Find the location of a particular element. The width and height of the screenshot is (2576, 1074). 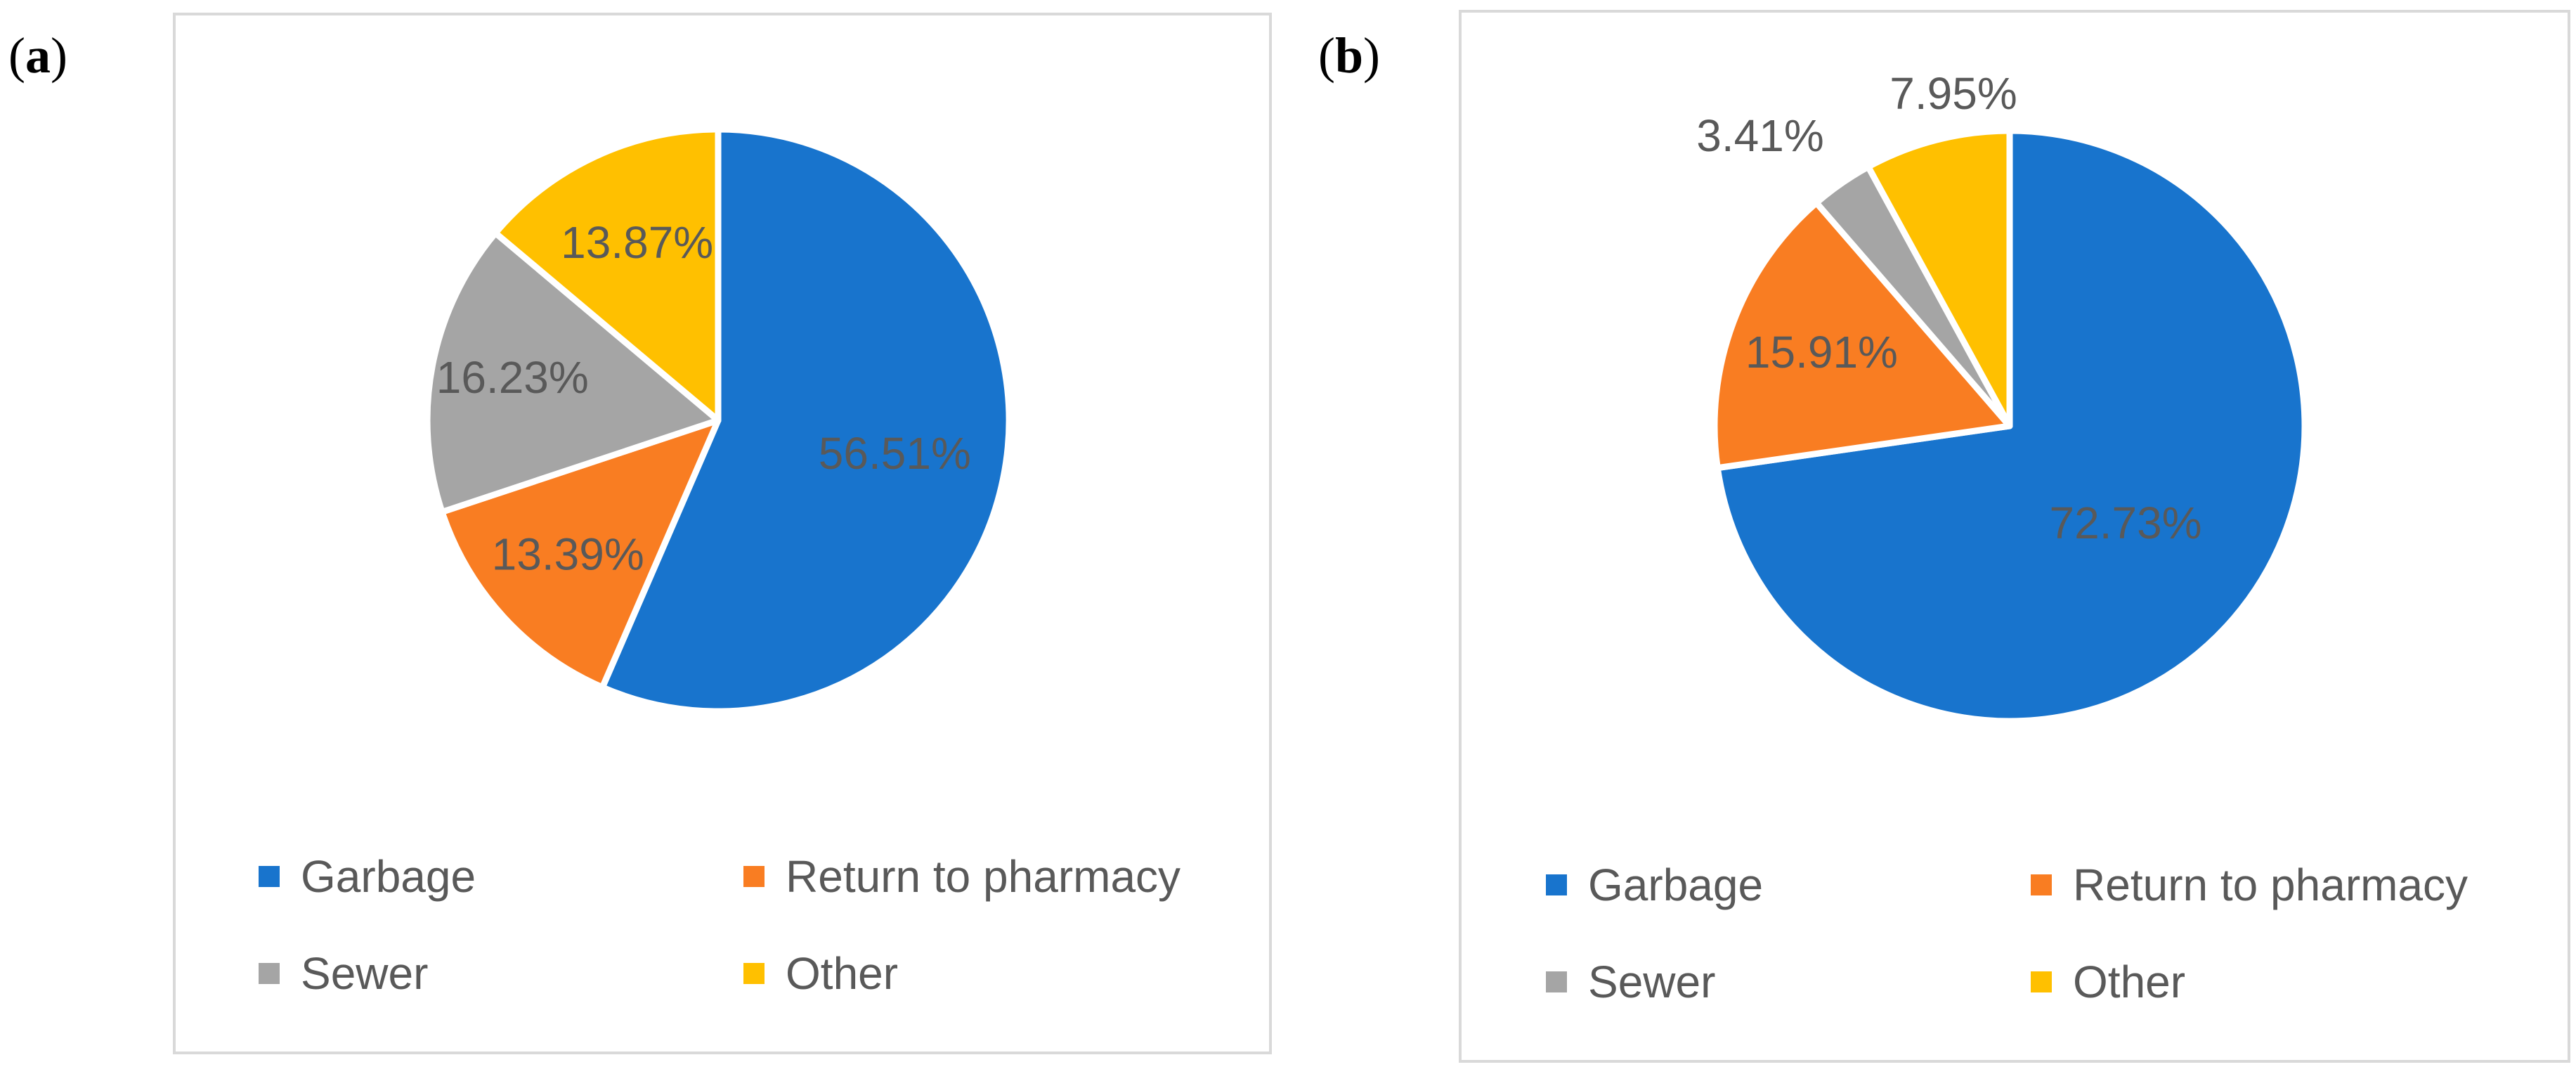

data-label-other: 13.87% is located at coordinates (637, 242).